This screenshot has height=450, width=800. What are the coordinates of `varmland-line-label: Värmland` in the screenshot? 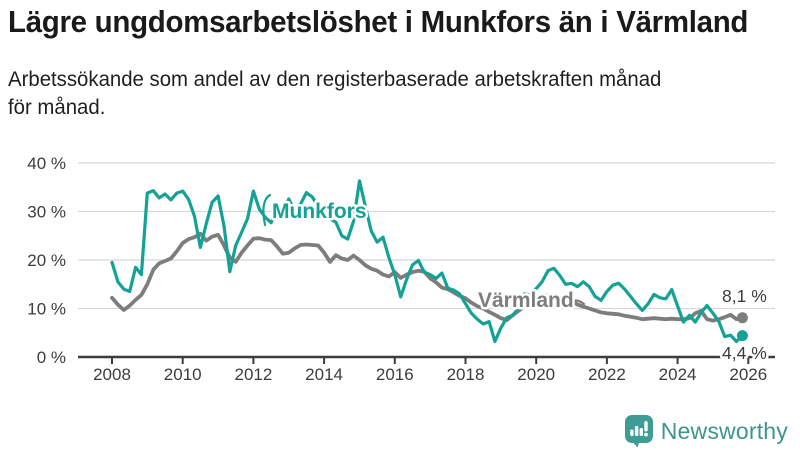 It's located at (526, 300).